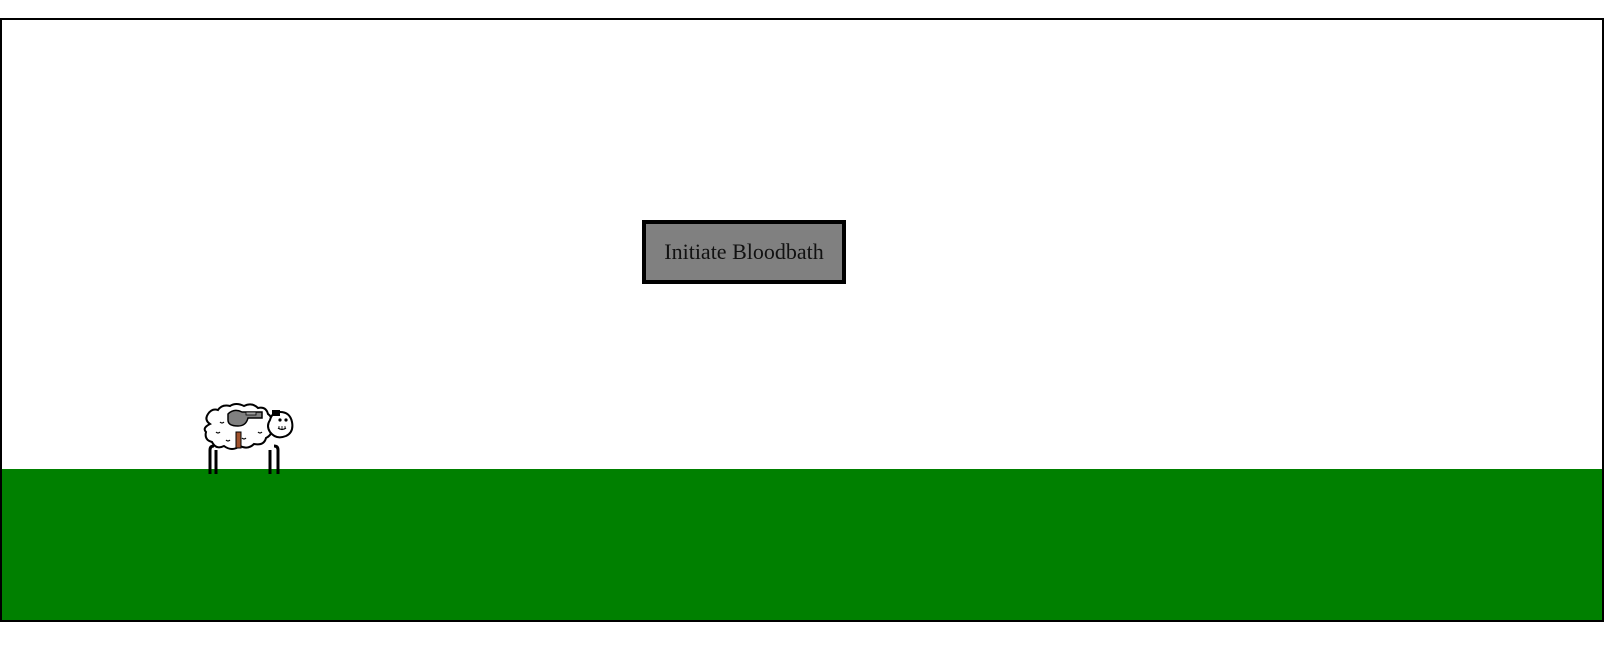  I want to click on gun-icon, so click(245, 429).